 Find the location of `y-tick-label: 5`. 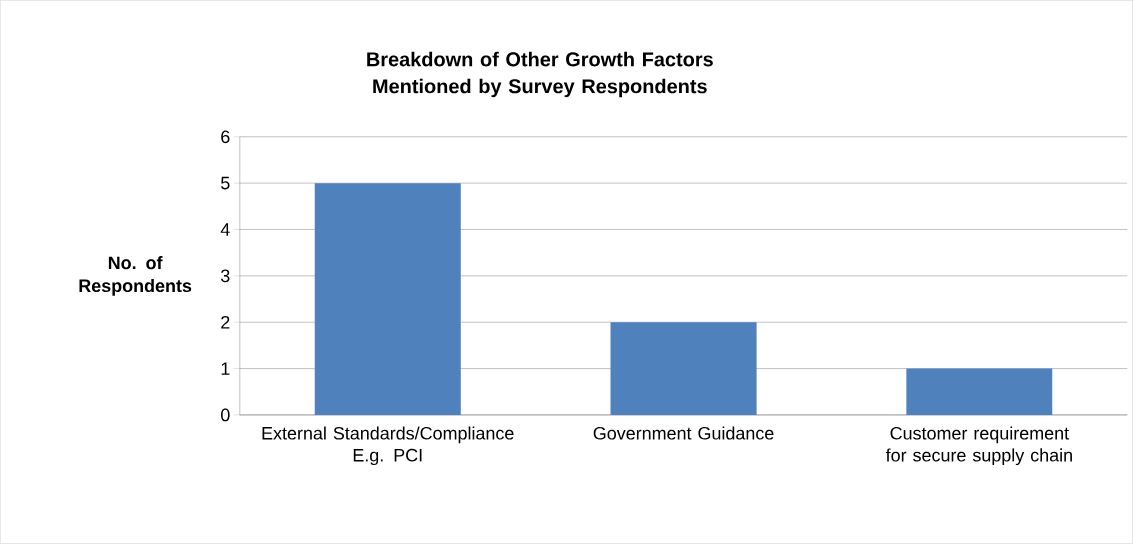

y-tick-label: 5 is located at coordinates (225, 183).